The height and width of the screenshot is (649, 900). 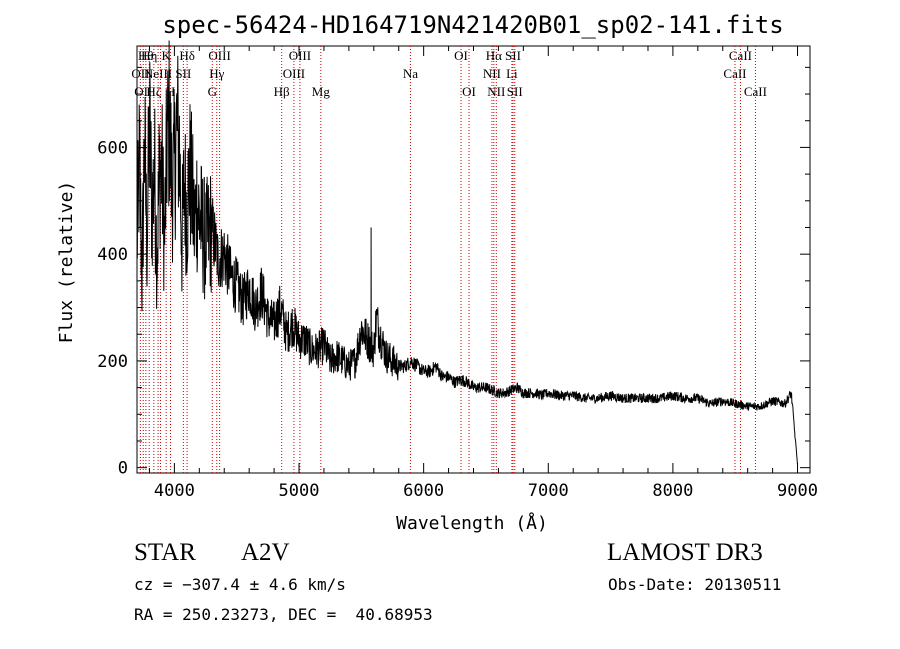 What do you see at coordinates (187, 55) in the screenshot?
I see `line-label-3: Hδ` at bounding box center [187, 55].